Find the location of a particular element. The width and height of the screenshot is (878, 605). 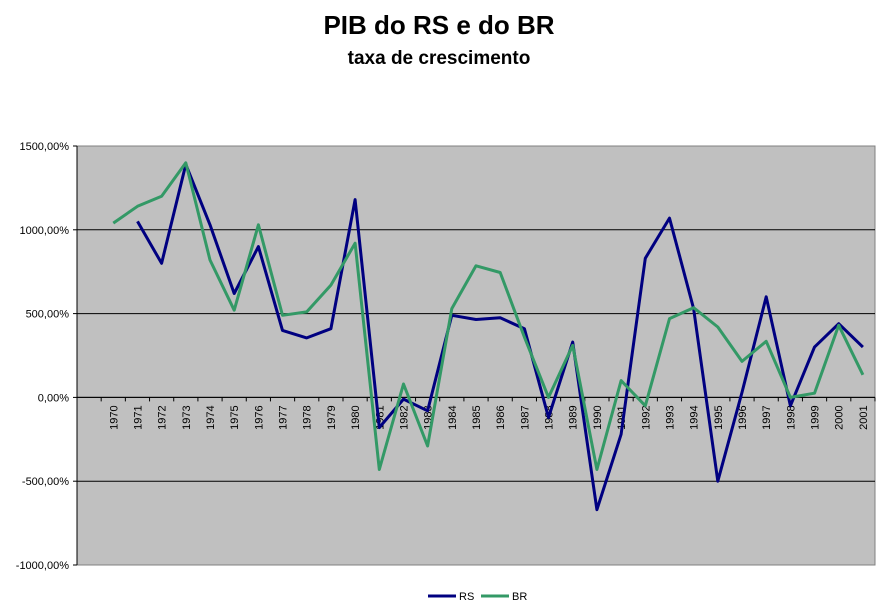

legend-label-rs: RS is located at coordinates (466, 597).